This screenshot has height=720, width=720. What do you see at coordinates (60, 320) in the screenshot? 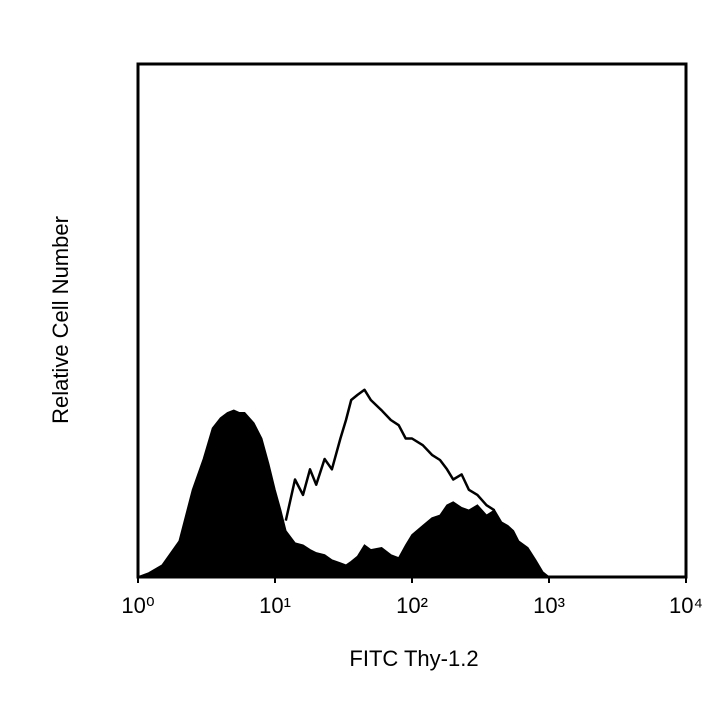
I see `y-axis-label: Relative Cell Number` at bounding box center [60, 320].